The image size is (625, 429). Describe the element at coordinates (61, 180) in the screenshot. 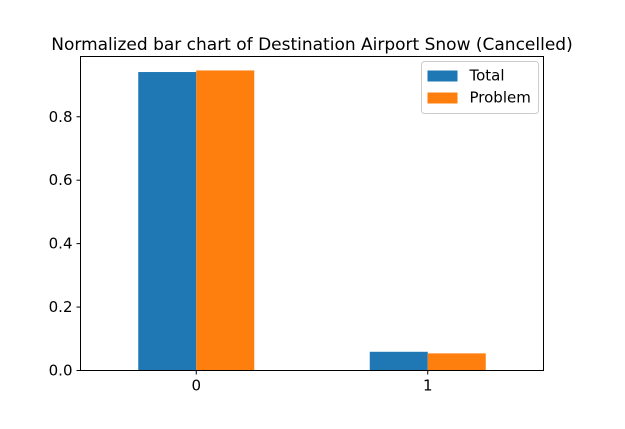

I see `y-tick-label: 0.6` at that location.